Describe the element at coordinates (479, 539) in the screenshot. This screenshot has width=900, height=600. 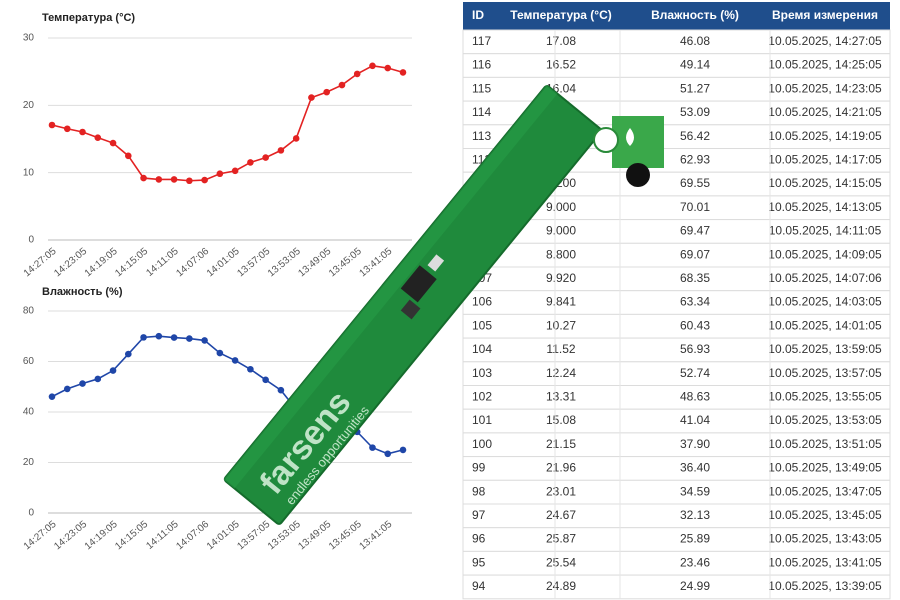
I see `table-cell: 96` at that location.